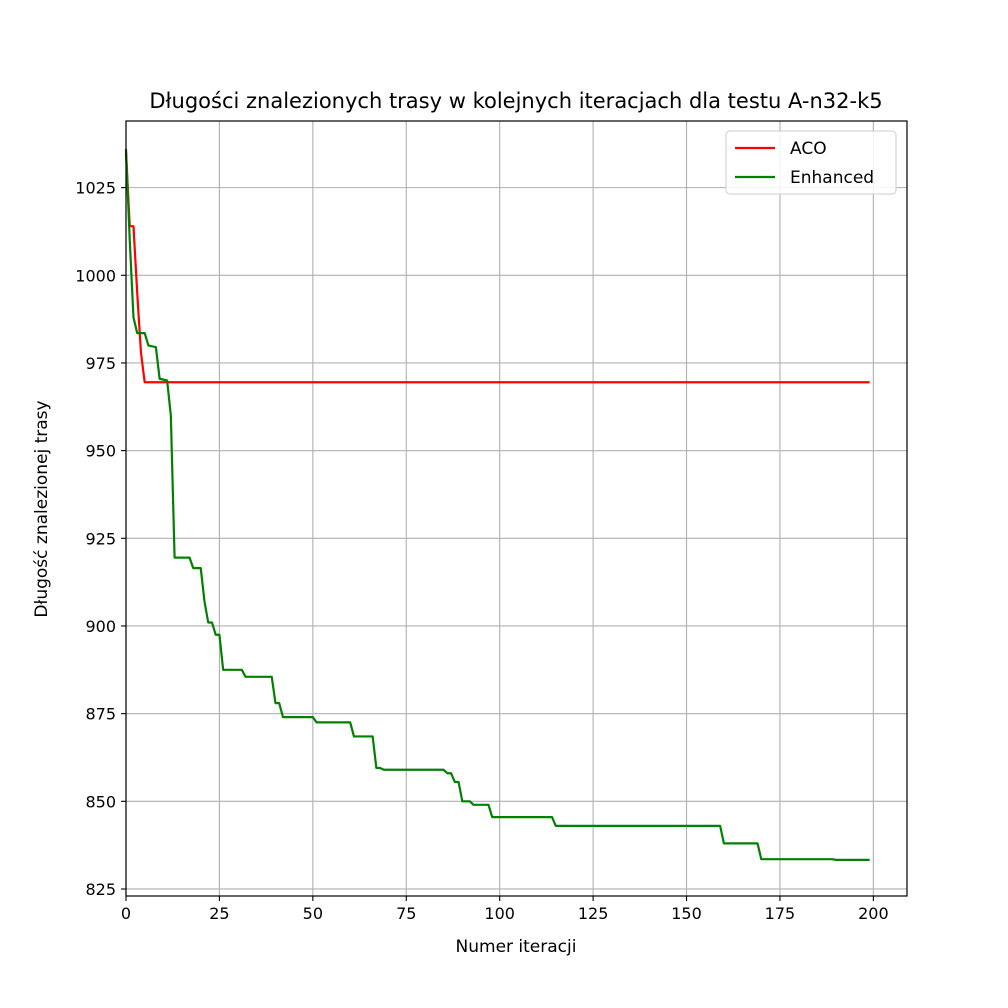 This screenshot has height=1008, width=1008. Describe the element at coordinates (313, 913) in the screenshot. I see `x-tick-label: 50` at that location.